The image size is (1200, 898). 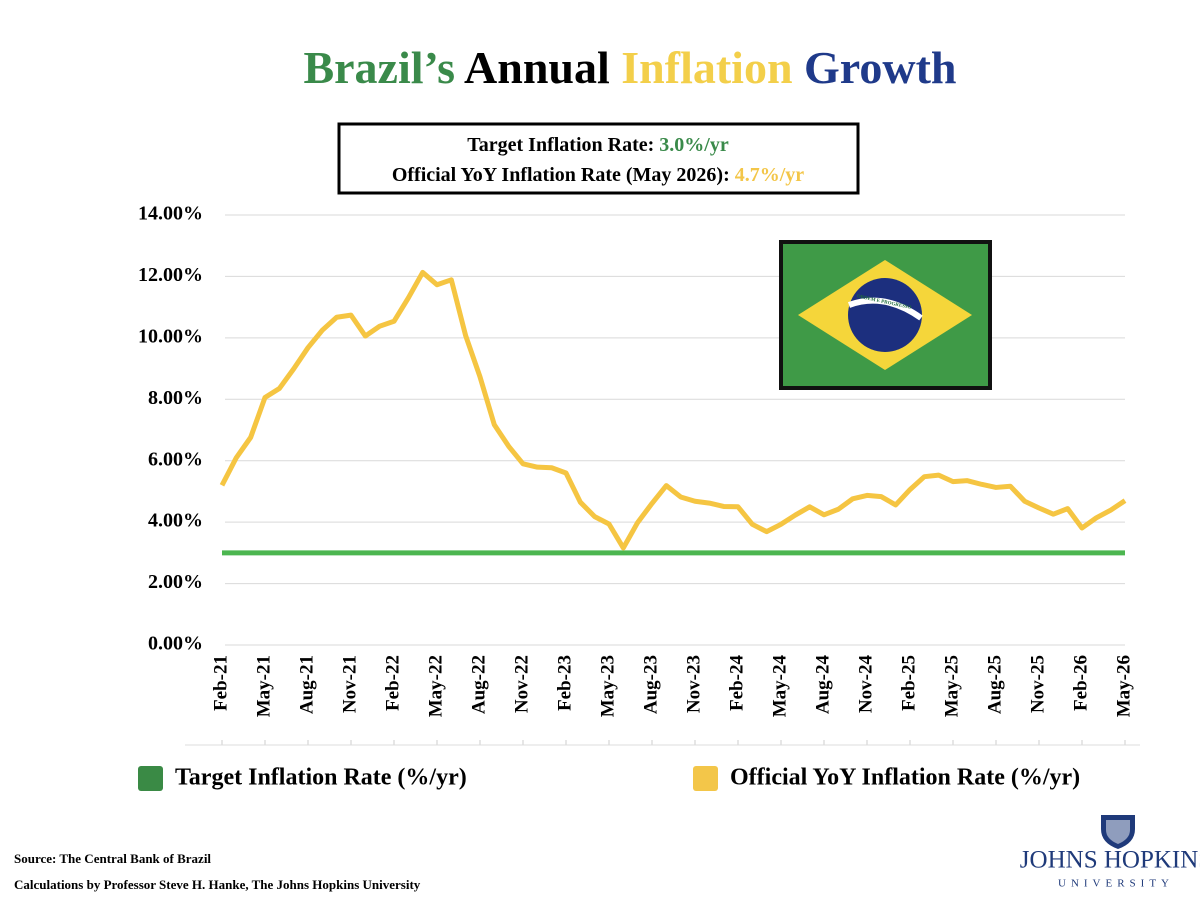 What do you see at coordinates (905, 778) in the screenshot?
I see `legend-label: Official YoY Inflation Rate (%/yr)` at bounding box center [905, 778].